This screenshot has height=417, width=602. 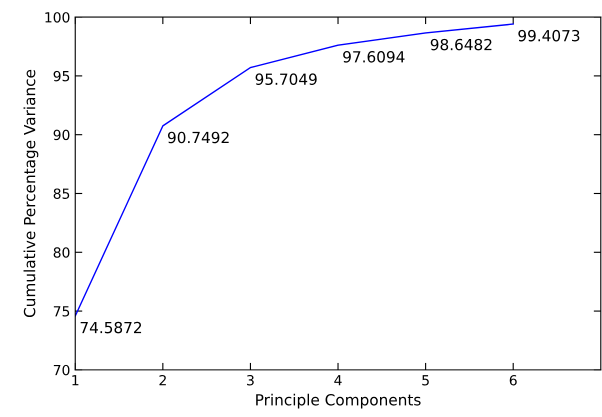 What do you see at coordinates (198, 138) in the screenshot?
I see `data-label: 90.7492` at bounding box center [198, 138].